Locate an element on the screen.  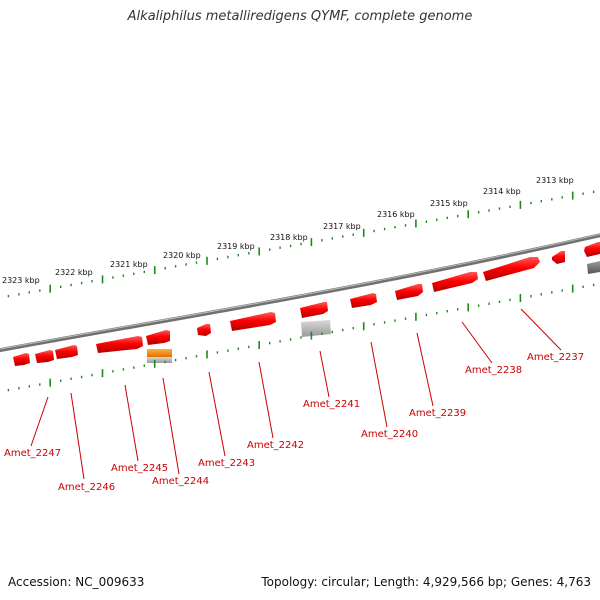
gene-label: Amet_2239 is located at coordinates (437, 413).